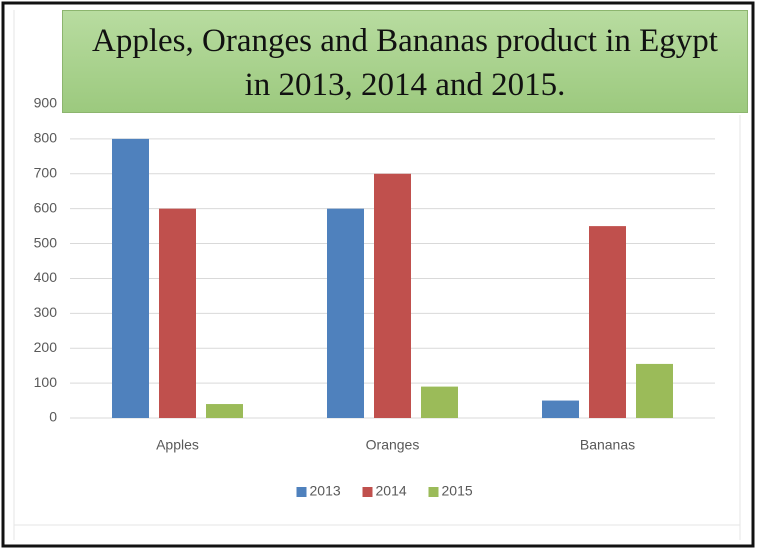 This screenshot has width=758, height=551. Describe the element at coordinates (46, 207) in the screenshot. I see `y-tick-label: 600` at that location.